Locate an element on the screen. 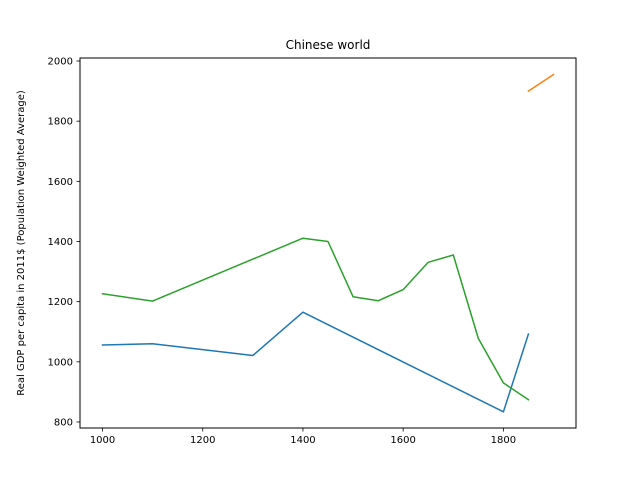 The height and width of the screenshot is (480, 640). y-tick-label: 1000 is located at coordinates (60, 362).